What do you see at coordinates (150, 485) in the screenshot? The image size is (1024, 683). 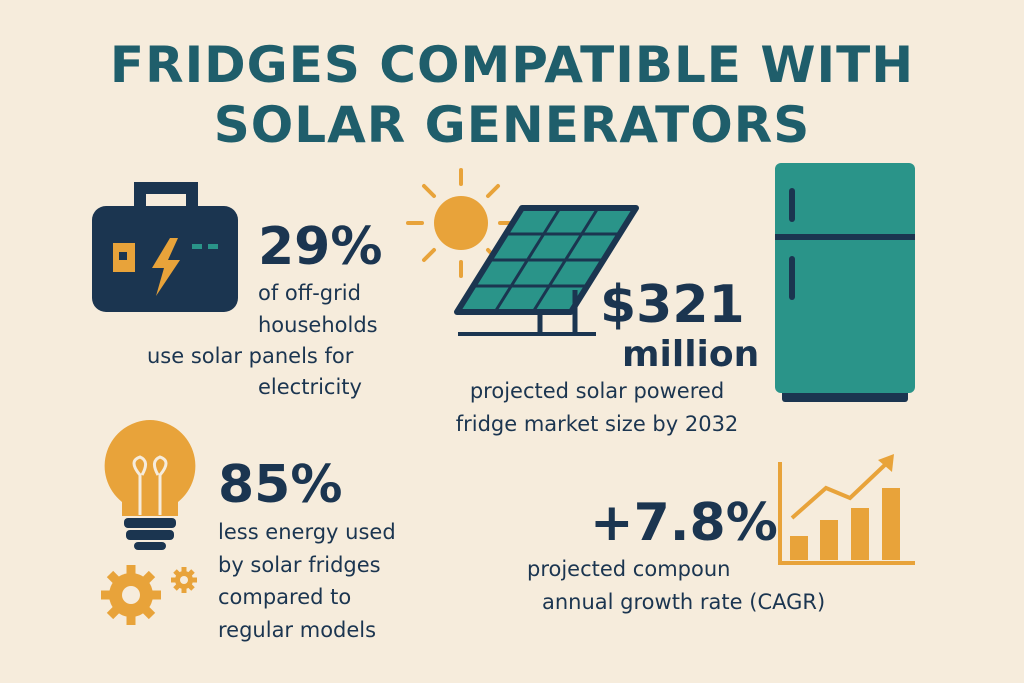 I see `bulb-icon` at bounding box center [150, 485].